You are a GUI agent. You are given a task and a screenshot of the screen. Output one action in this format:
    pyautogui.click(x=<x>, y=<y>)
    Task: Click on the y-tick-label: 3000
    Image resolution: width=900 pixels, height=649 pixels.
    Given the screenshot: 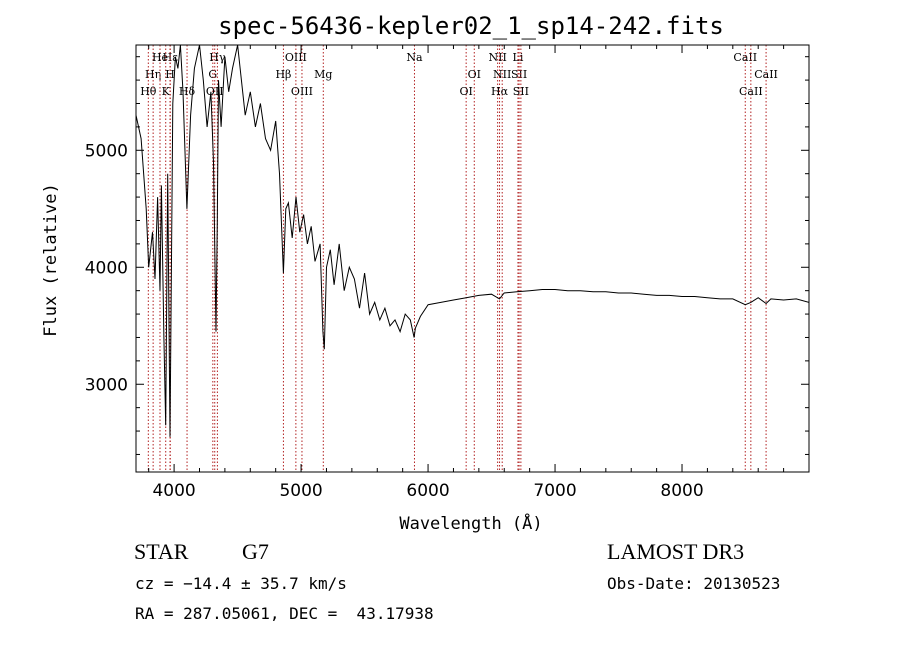 What is the action you would take?
    pyautogui.click(x=106, y=385)
    